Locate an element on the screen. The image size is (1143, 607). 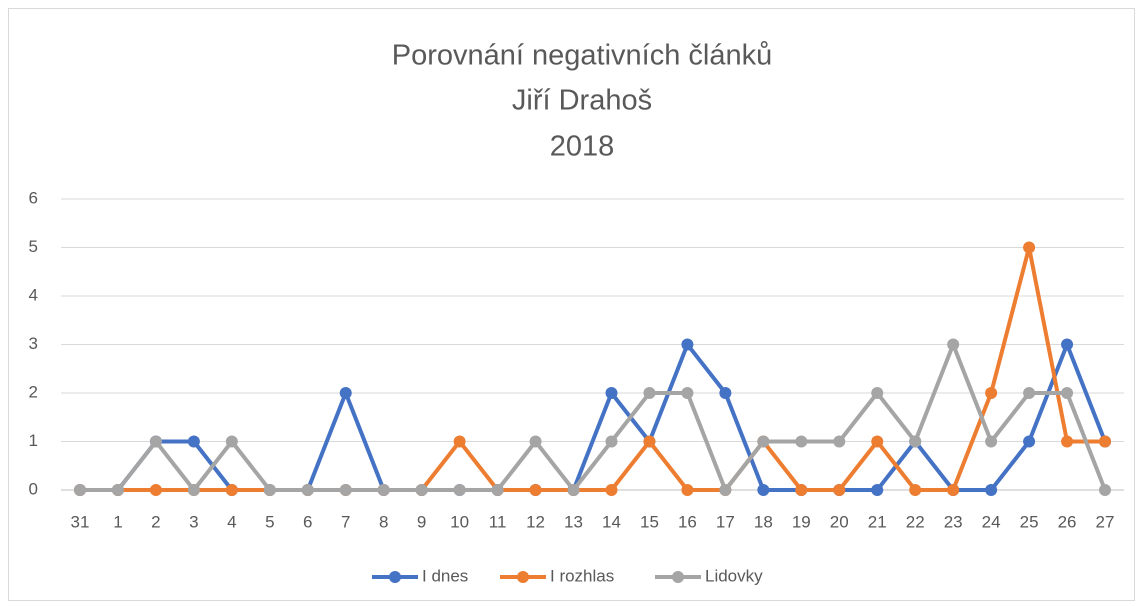
x-tick-label: 21 is located at coordinates (877, 521).